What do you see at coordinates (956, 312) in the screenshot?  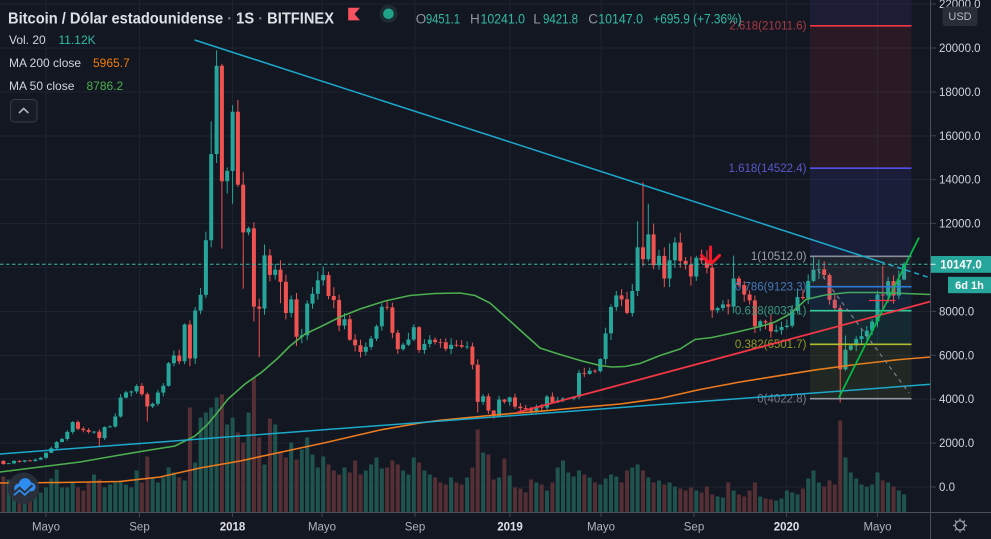 I see `svg-text: 8000.0` at bounding box center [956, 312].